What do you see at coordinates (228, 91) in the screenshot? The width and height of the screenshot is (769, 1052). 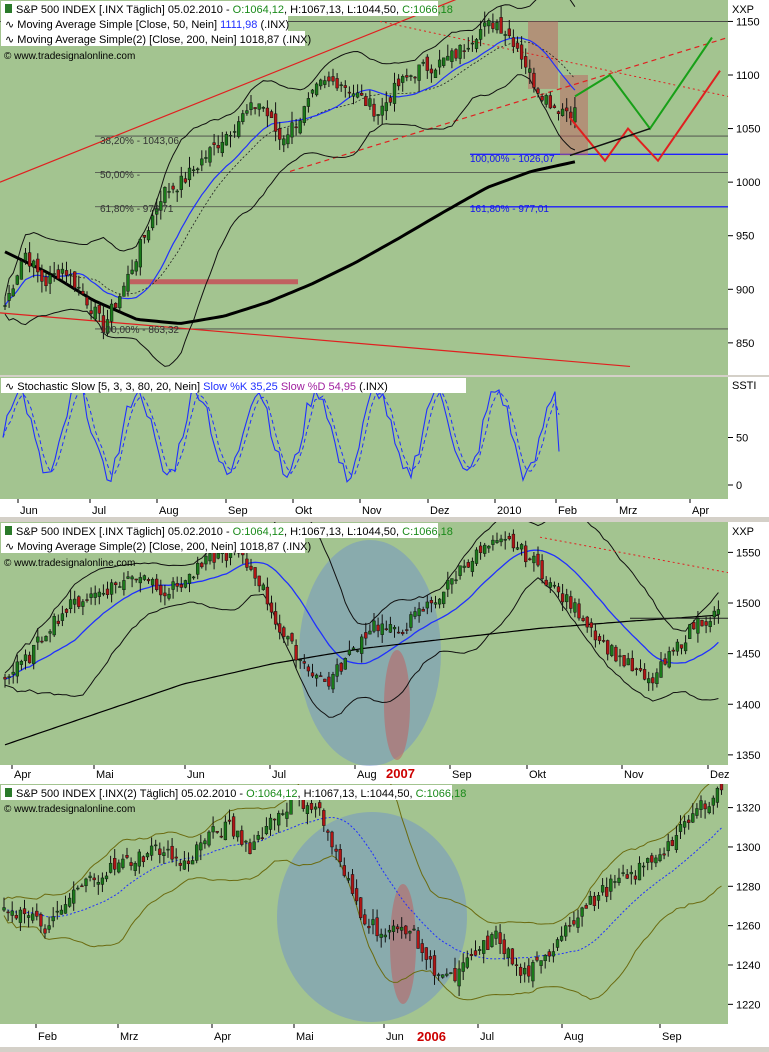 I see `channel-upper` at bounding box center [228, 91].